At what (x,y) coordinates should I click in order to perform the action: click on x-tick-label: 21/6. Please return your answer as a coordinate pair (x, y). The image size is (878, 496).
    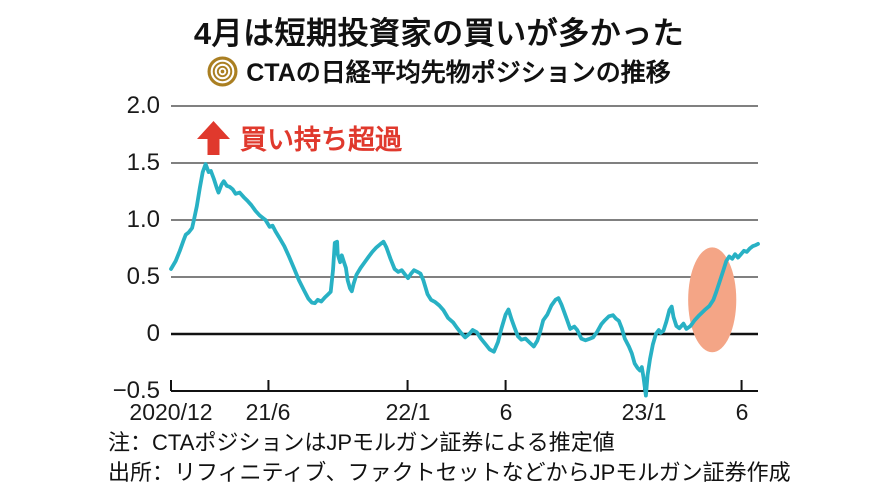
    Looking at the image, I should click on (268, 412).